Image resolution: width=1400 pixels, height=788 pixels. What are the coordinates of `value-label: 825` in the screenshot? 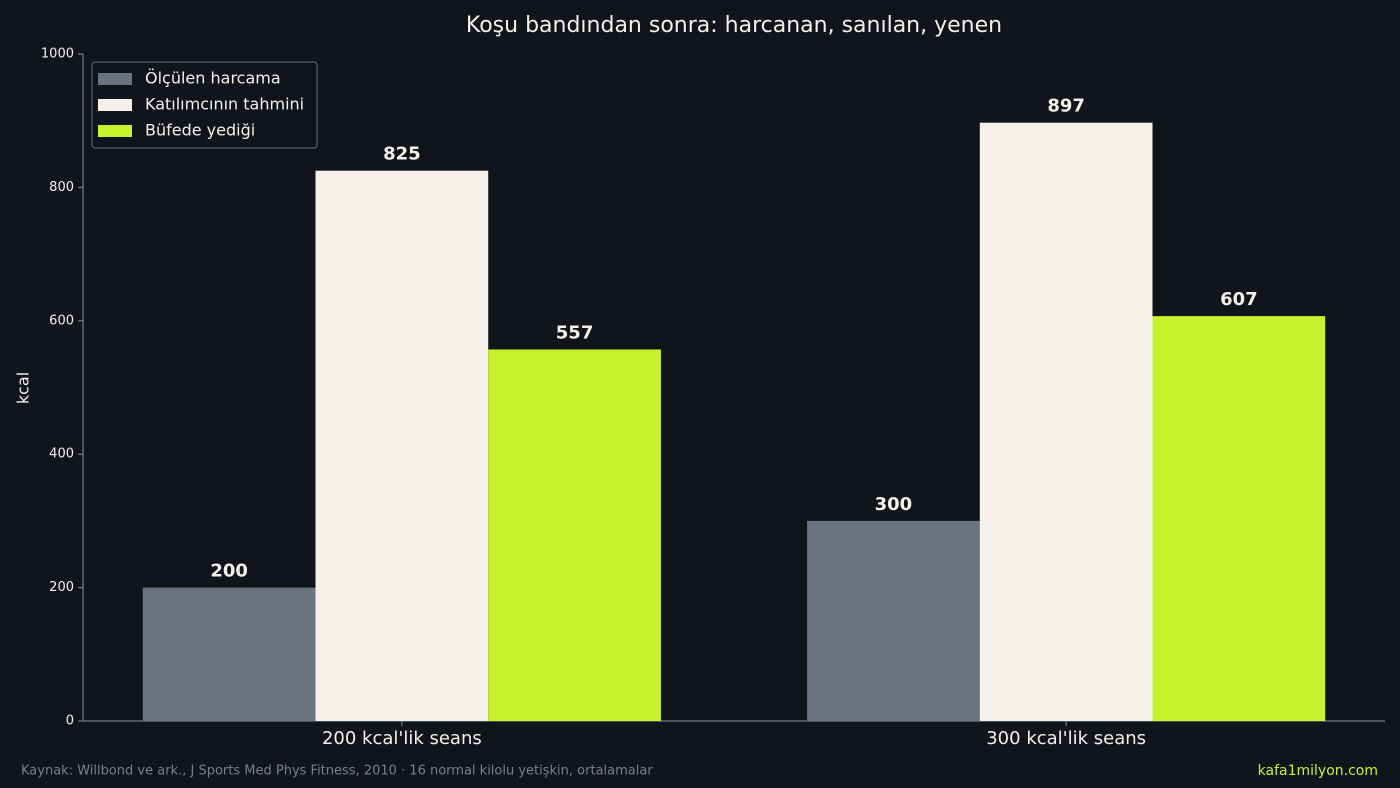 It's located at (402, 154).